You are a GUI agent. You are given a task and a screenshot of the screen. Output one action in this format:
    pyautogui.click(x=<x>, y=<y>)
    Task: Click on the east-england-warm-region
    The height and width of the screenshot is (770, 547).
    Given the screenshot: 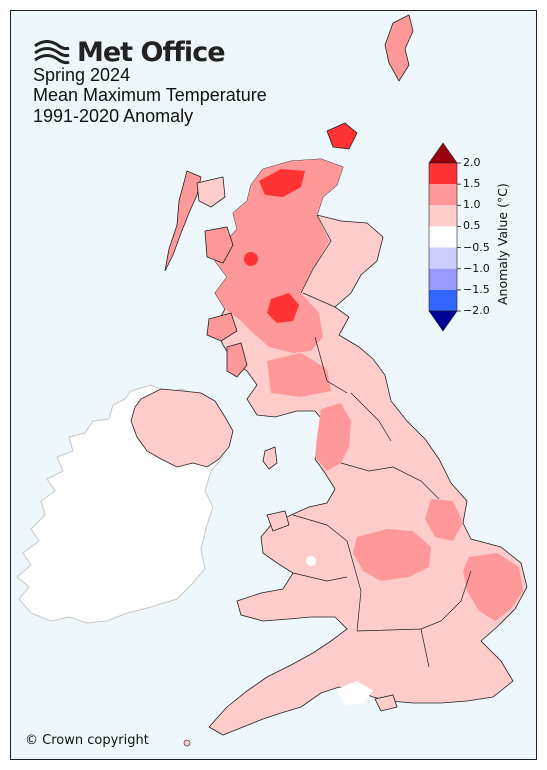 What is the action you would take?
    pyautogui.click(x=493, y=587)
    